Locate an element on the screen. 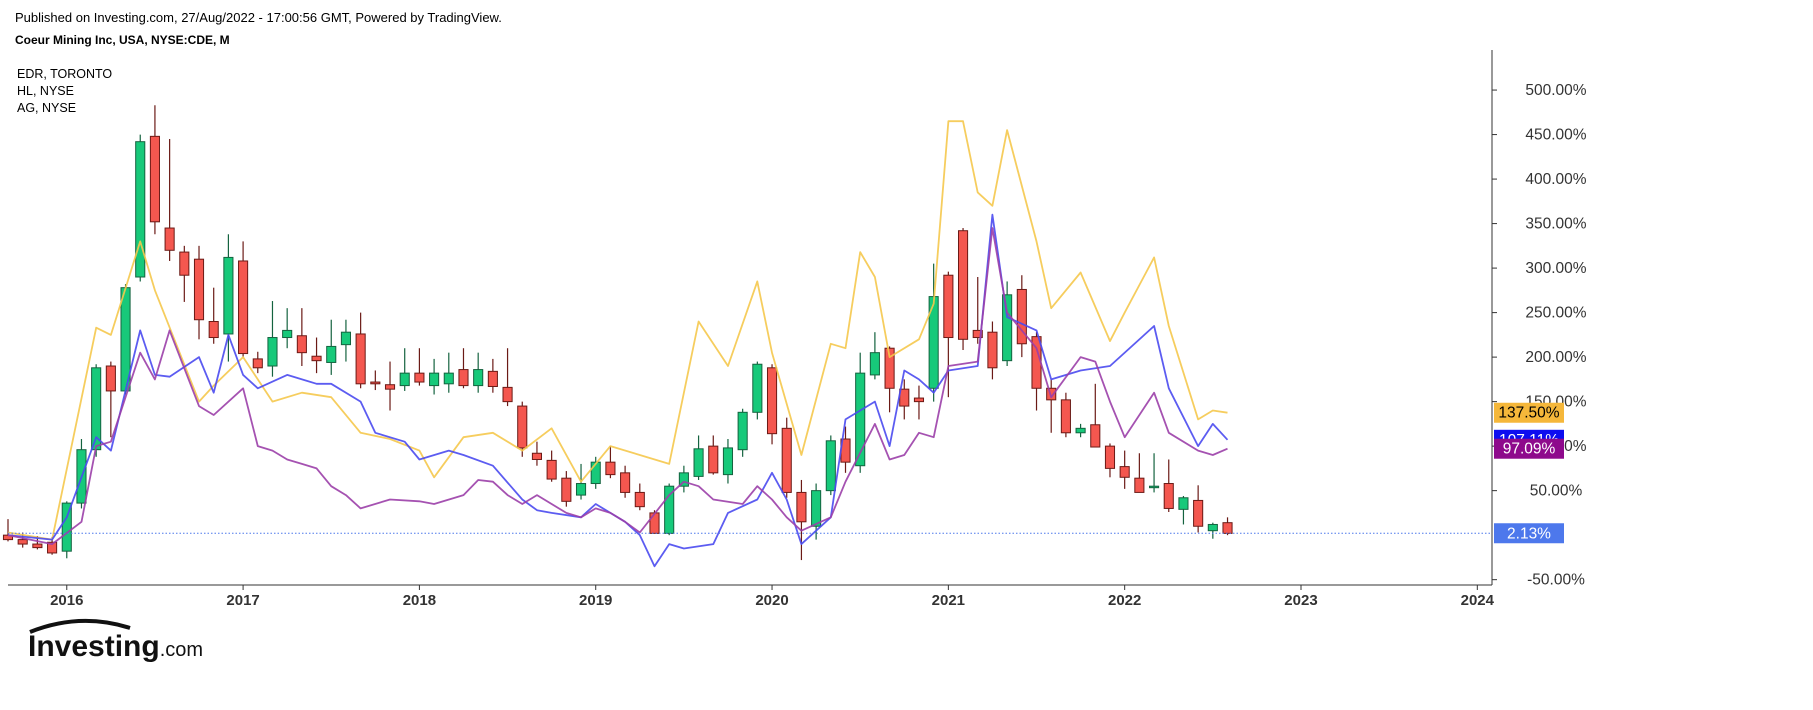 This screenshot has height=710, width=1813. logo-swoosh-icon is located at coordinates (80, 626).